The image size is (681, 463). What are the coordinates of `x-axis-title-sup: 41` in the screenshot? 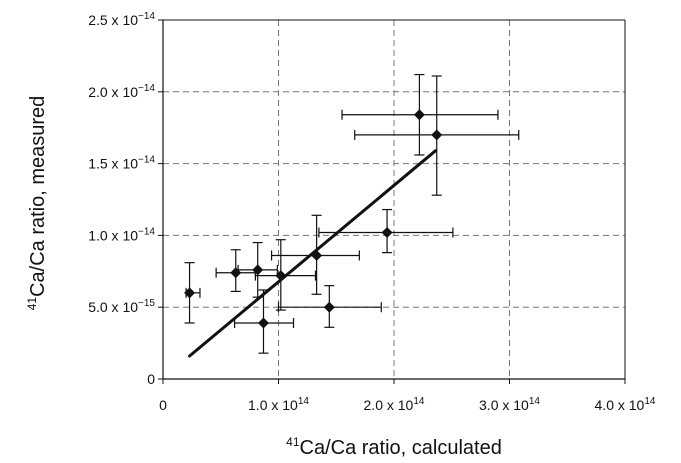 It's located at (293, 442).